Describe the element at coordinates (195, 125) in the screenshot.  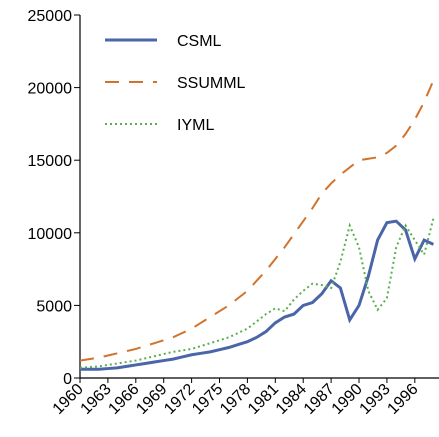
I see `legend-label: IYML` at that location.